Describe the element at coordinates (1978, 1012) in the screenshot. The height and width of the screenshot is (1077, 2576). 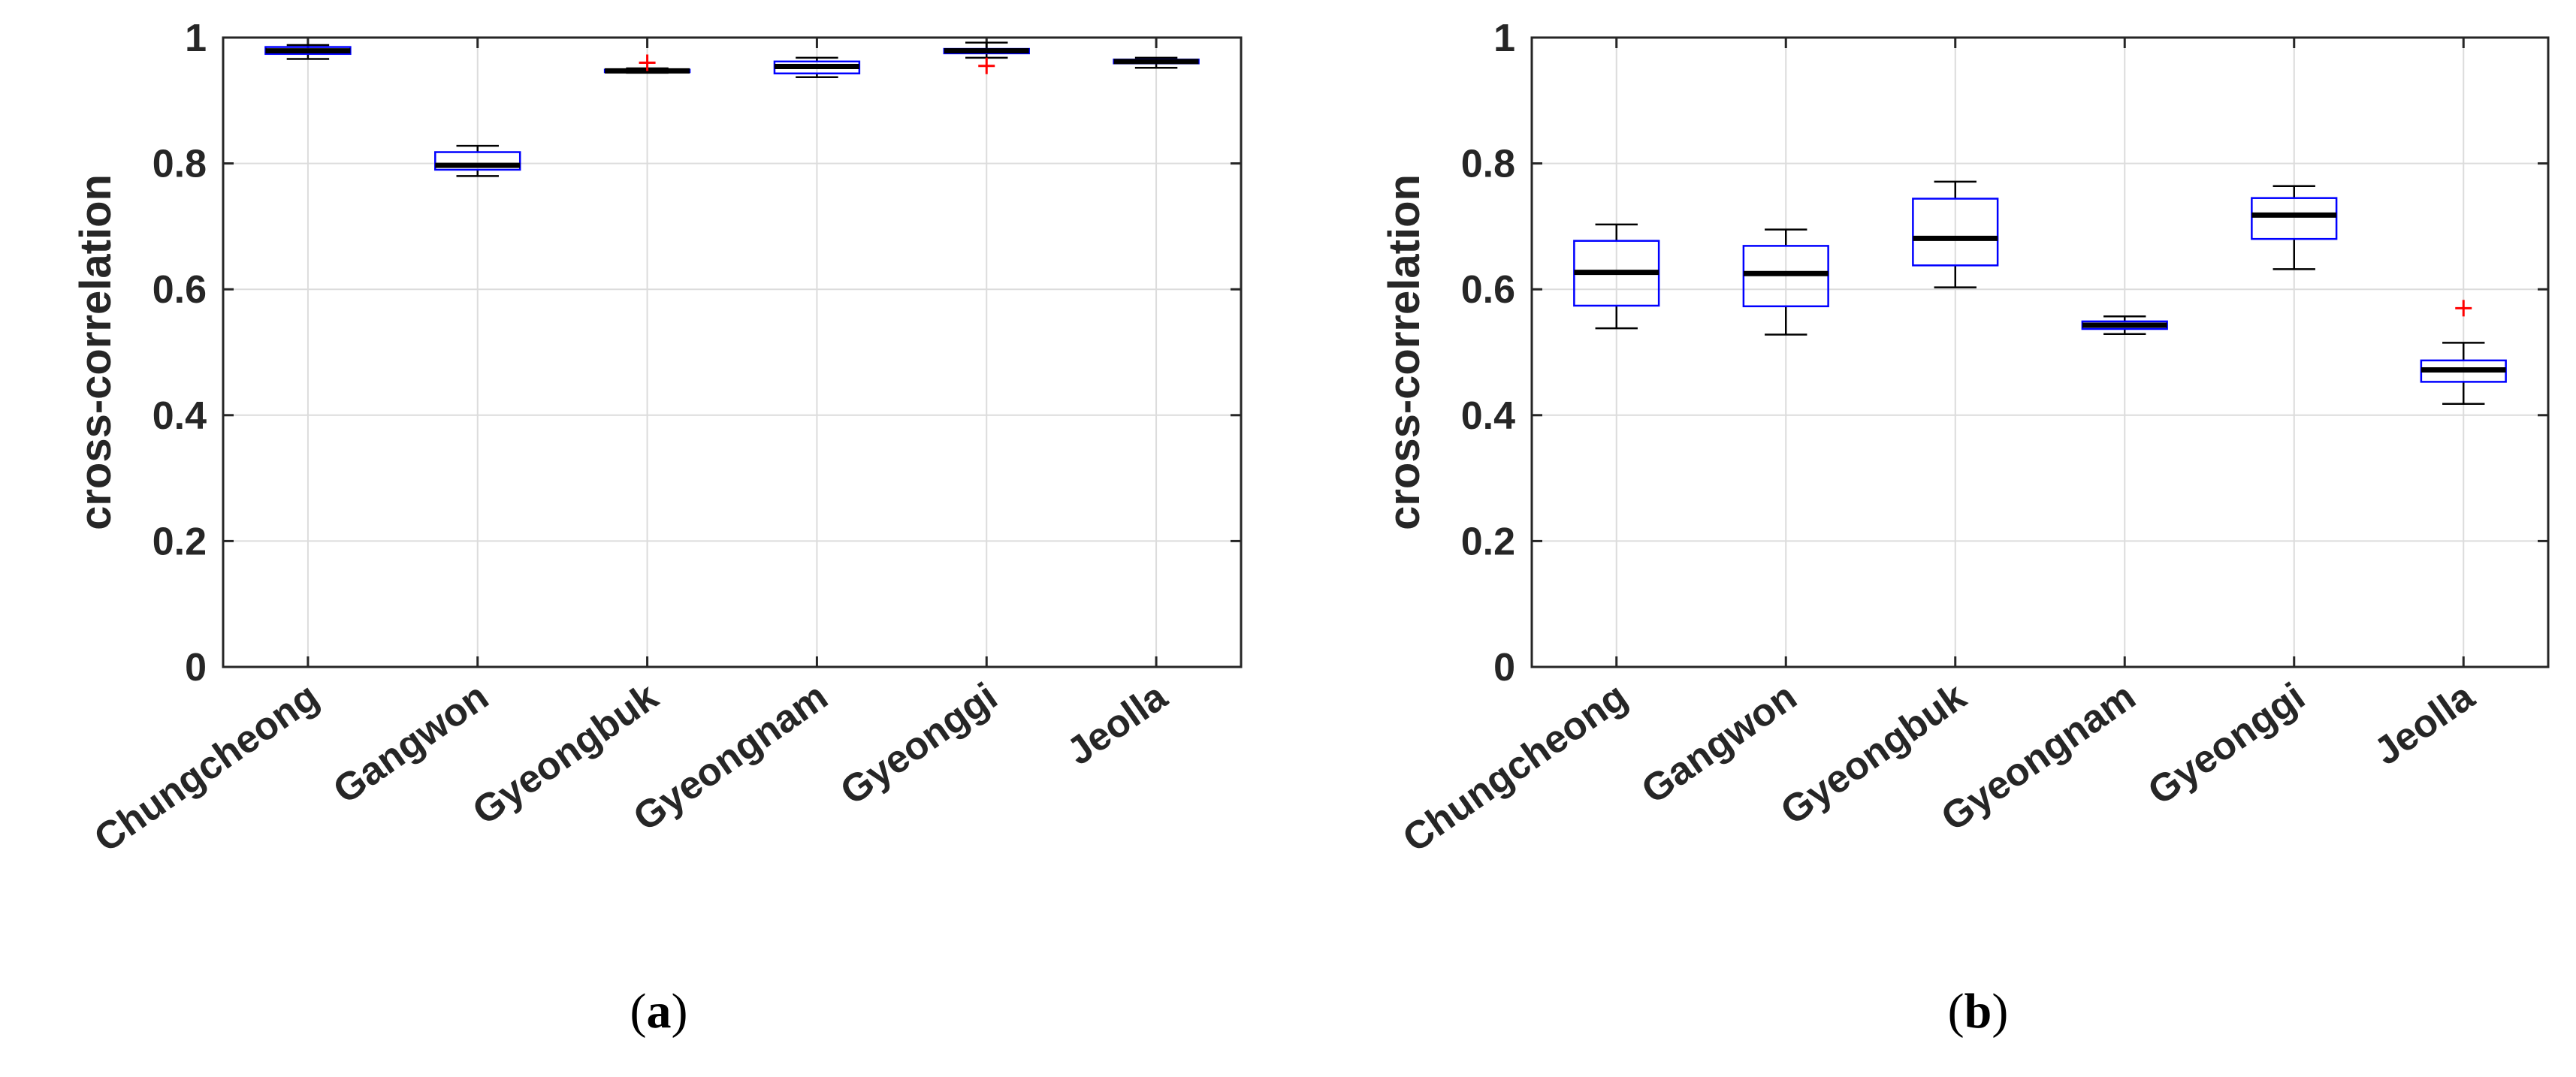
I see `caption-b: (b)` at that location.